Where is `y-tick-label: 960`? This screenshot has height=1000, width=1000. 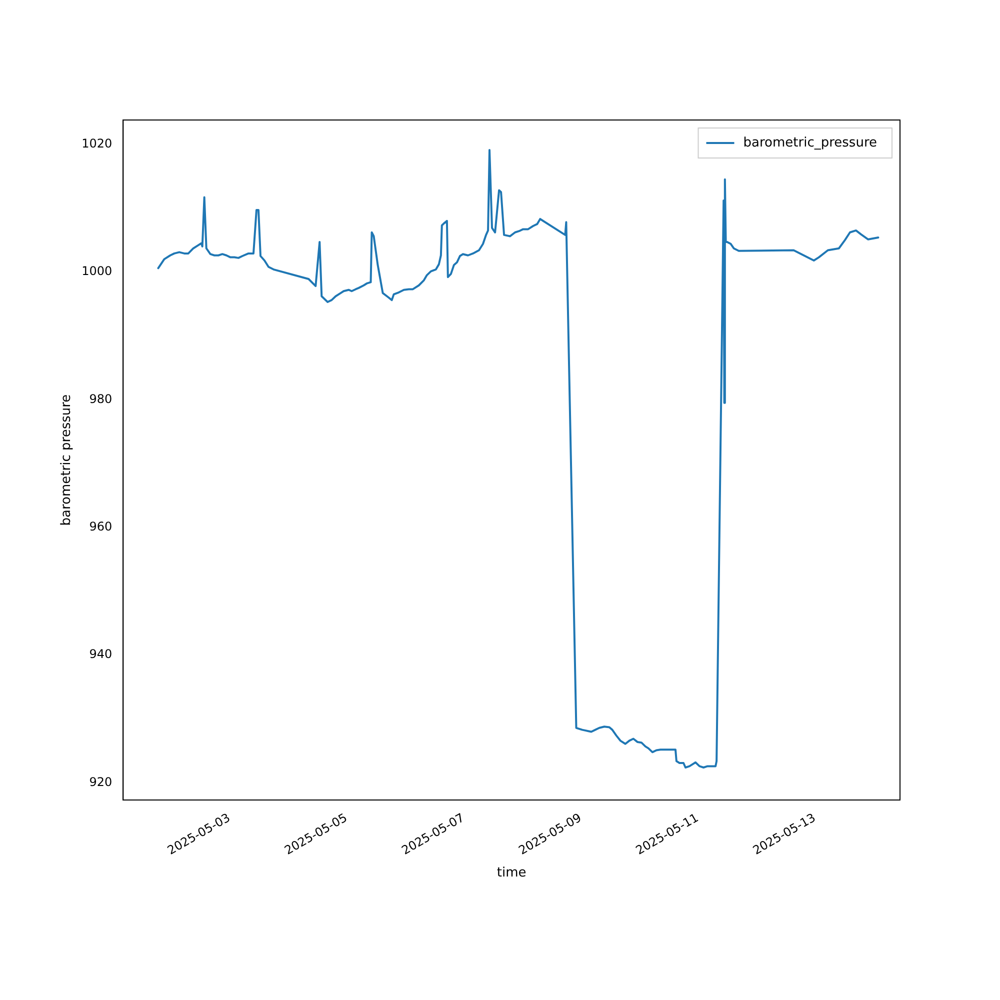
y-tick-label: 960 is located at coordinates (100, 527).